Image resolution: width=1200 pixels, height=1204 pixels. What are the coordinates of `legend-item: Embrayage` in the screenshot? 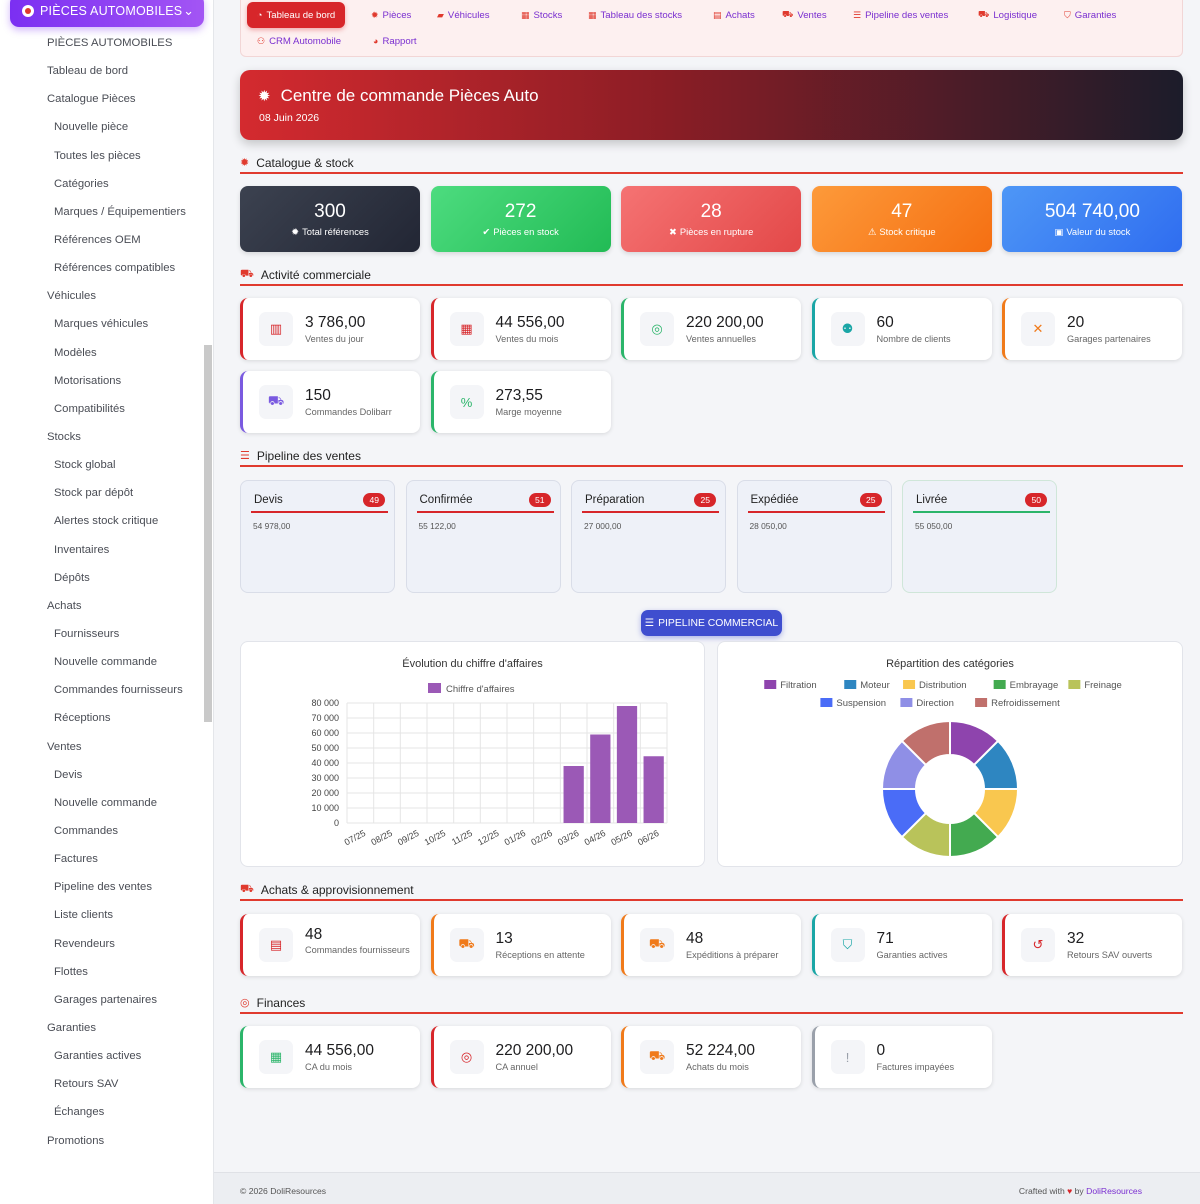 It's located at (1026, 685).